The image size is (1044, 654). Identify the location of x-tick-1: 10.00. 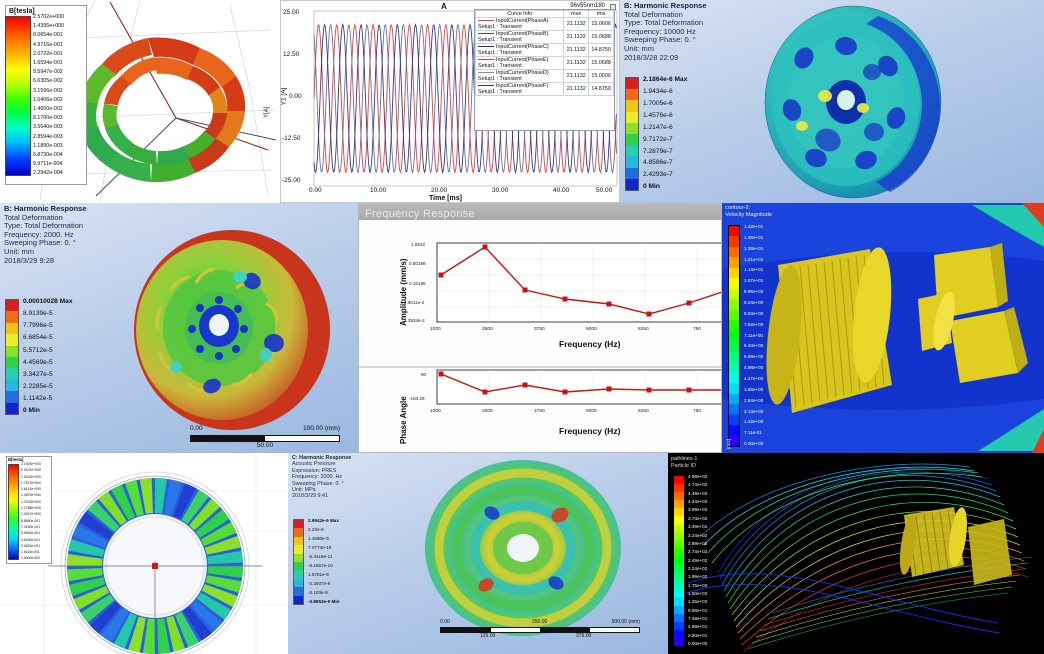
(378, 190).